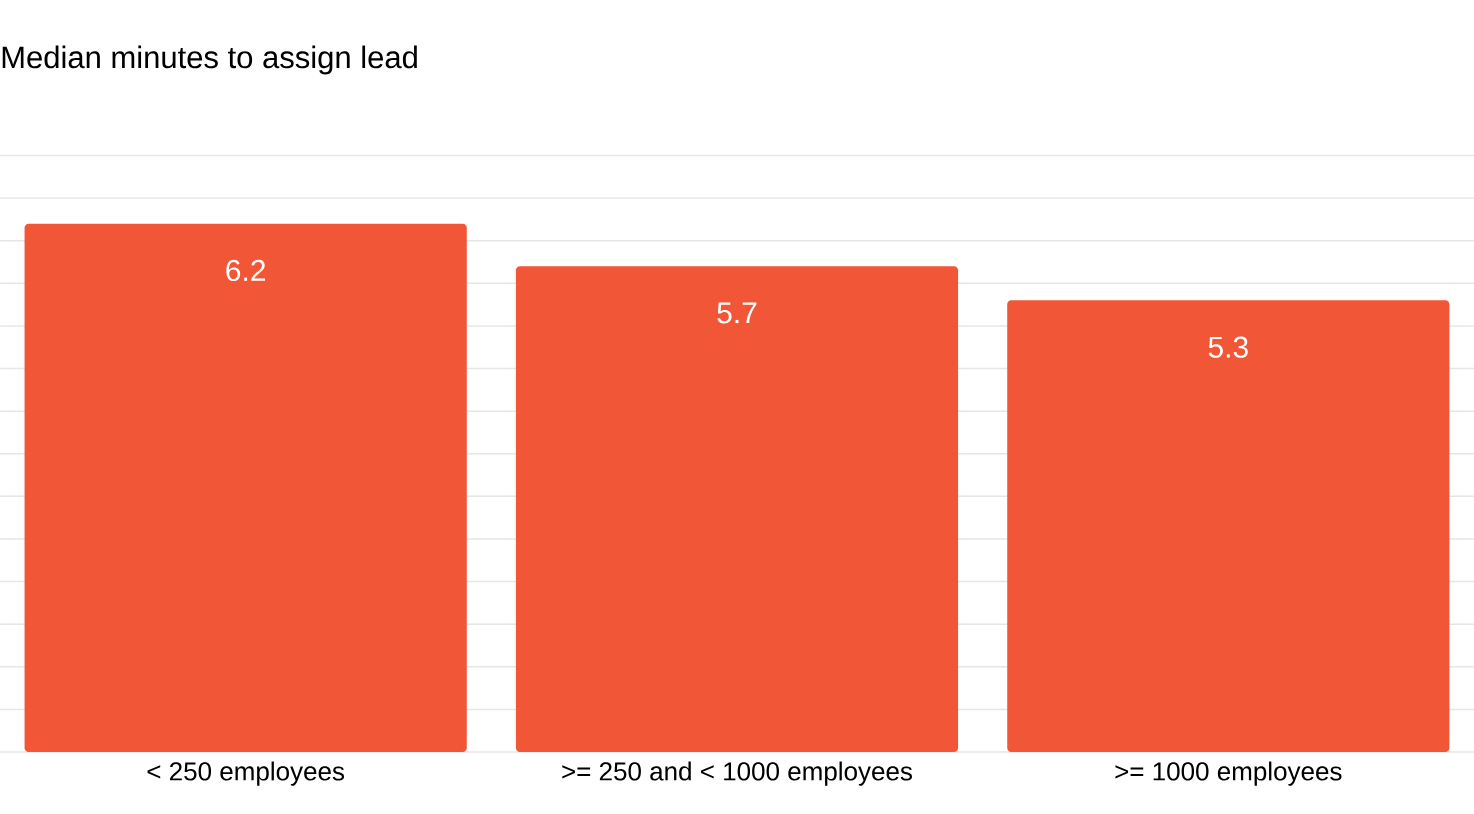  I want to click on data-label: 6.2, so click(245, 270).